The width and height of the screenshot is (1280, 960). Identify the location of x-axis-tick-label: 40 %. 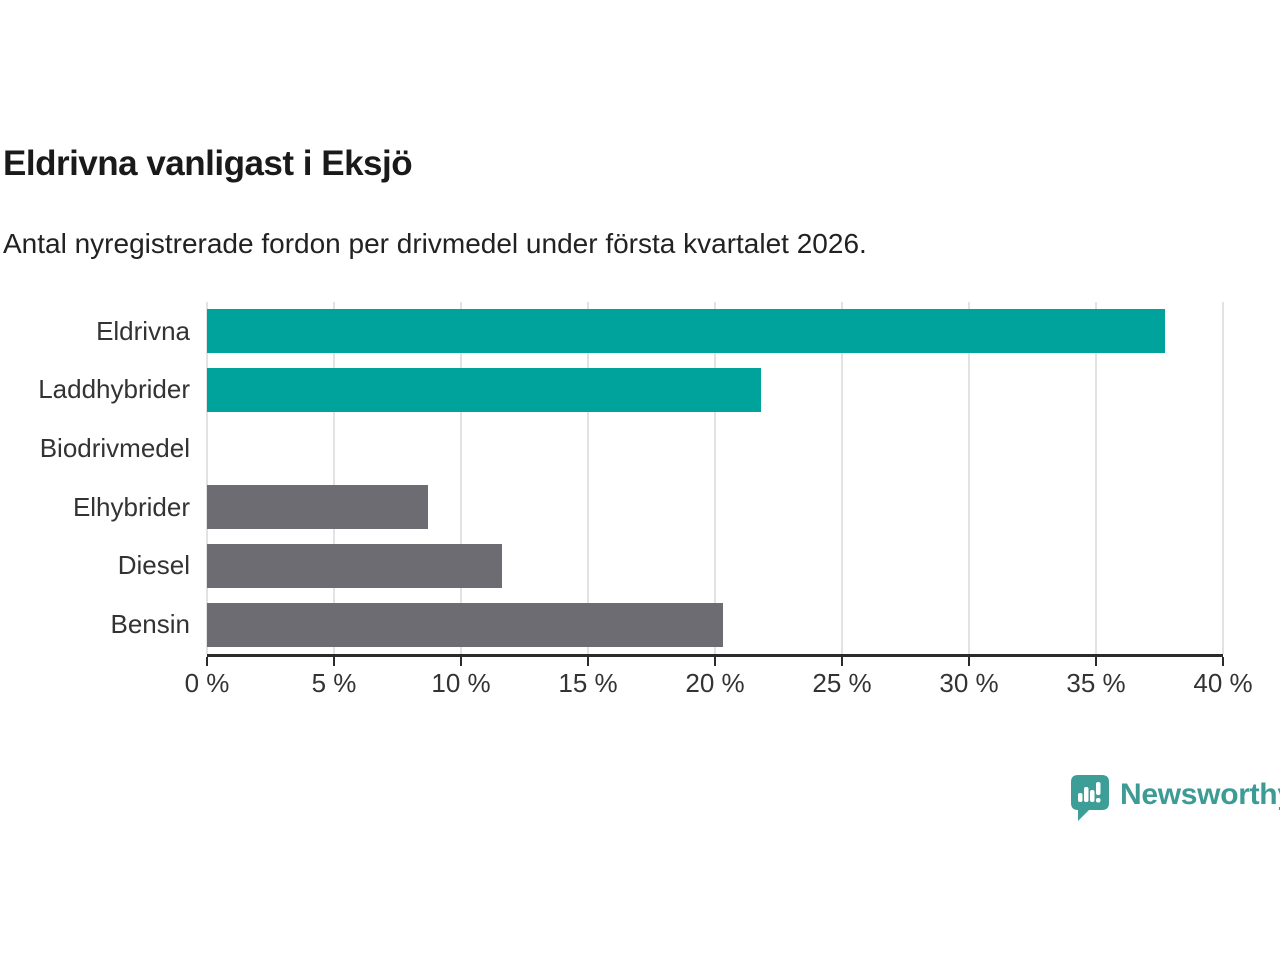
(1223, 683).